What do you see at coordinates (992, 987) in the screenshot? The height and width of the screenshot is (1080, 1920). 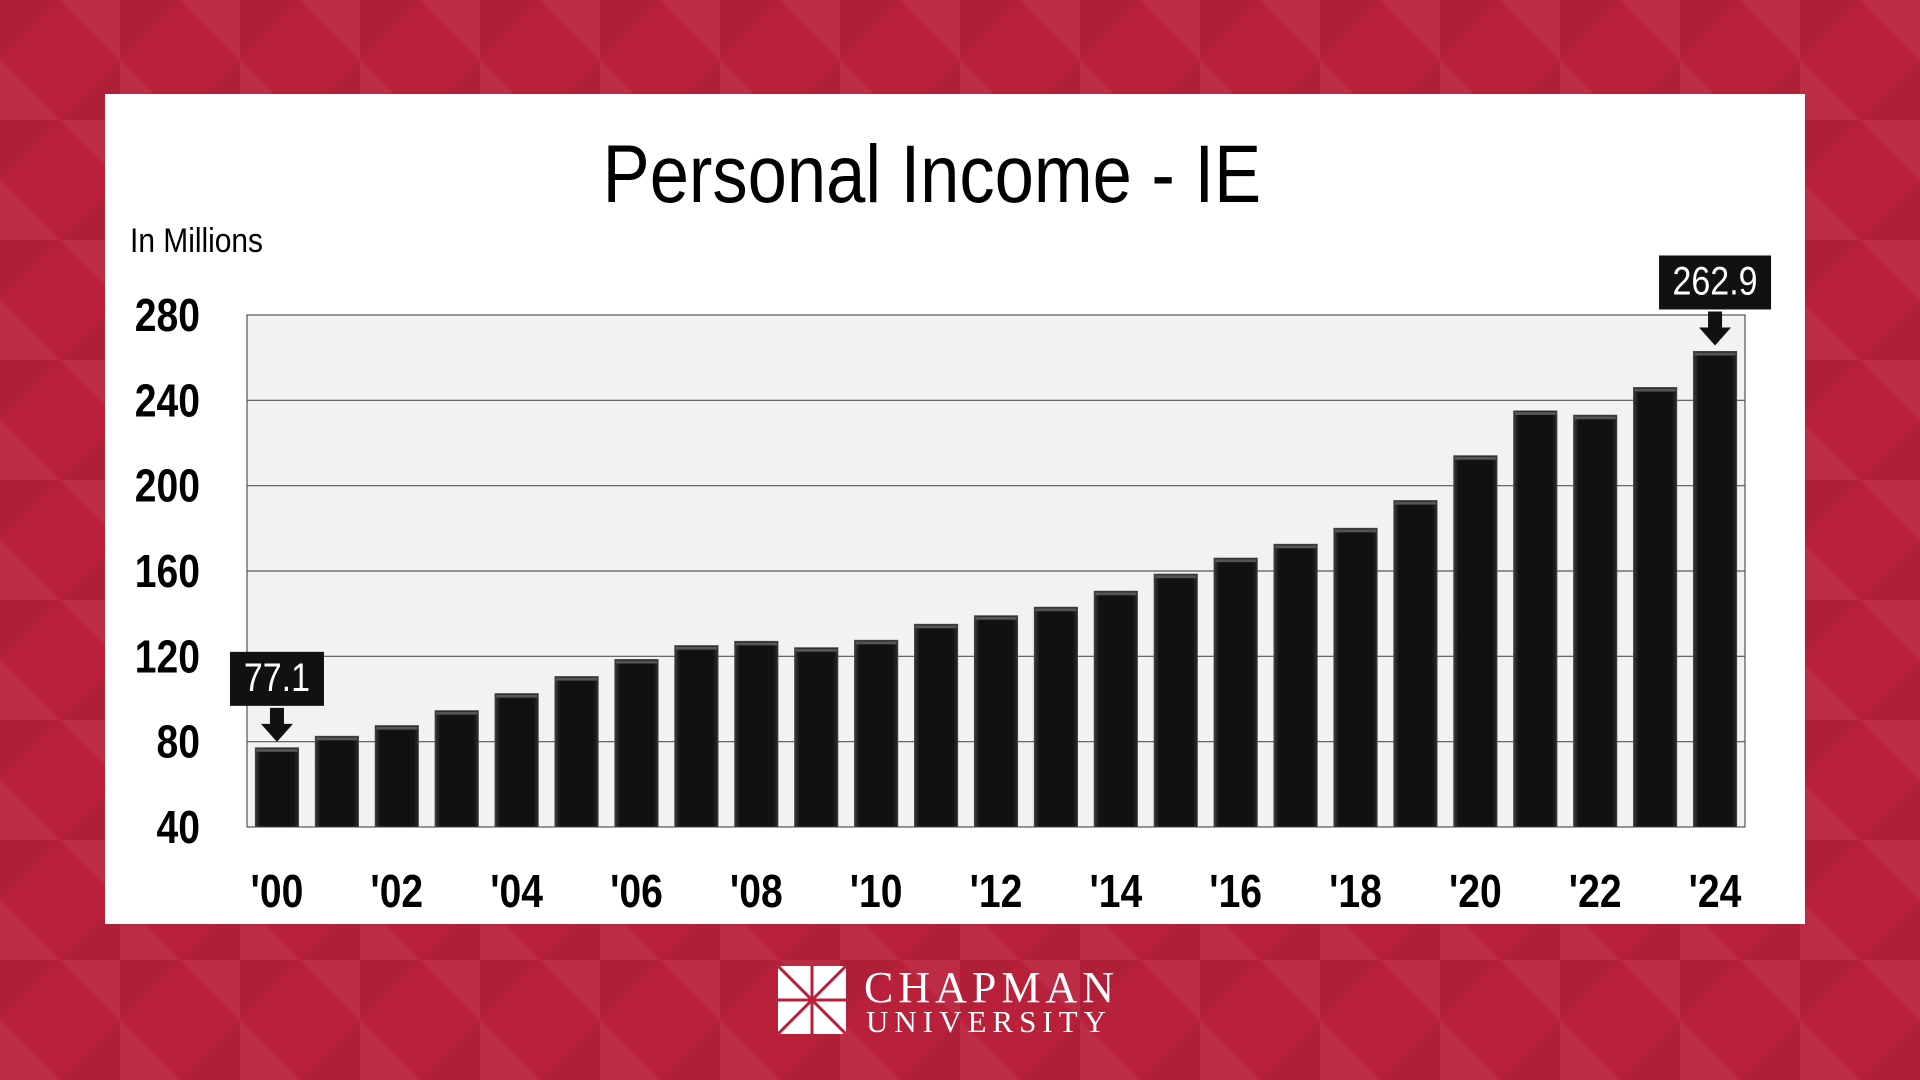 I see `logo-text-line1: CHAPMAN` at bounding box center [992, 987].